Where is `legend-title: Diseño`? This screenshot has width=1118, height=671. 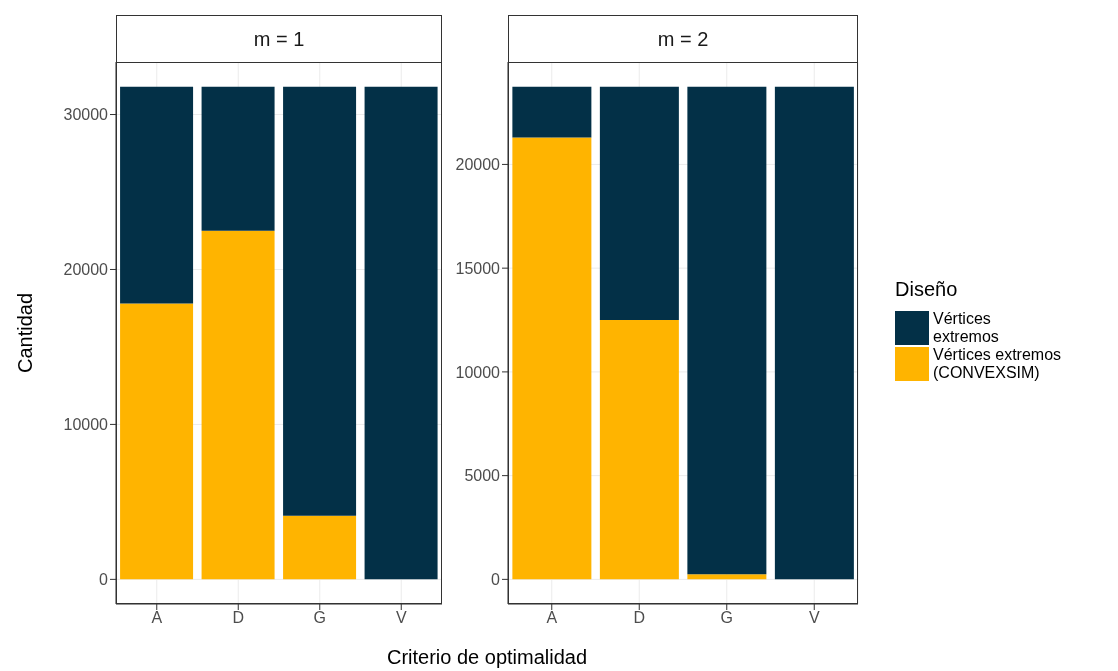 legend-title: Diseño is located at coordinates (926, 289).